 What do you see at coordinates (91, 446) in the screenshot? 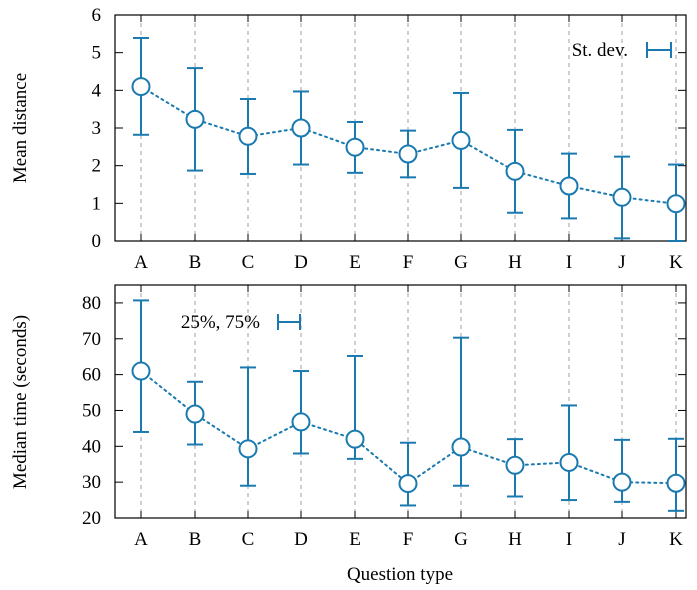
I see `y-tick-label: 40` at bounding box center [91, 446].